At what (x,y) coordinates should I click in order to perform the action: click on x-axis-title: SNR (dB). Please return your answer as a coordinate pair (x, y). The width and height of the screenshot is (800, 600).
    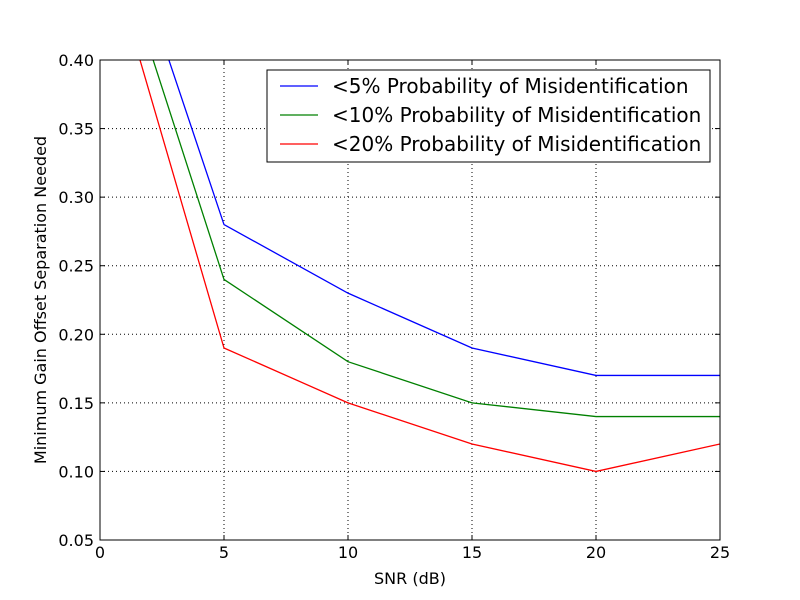
    Looking at the image, I should click on (410, 578).